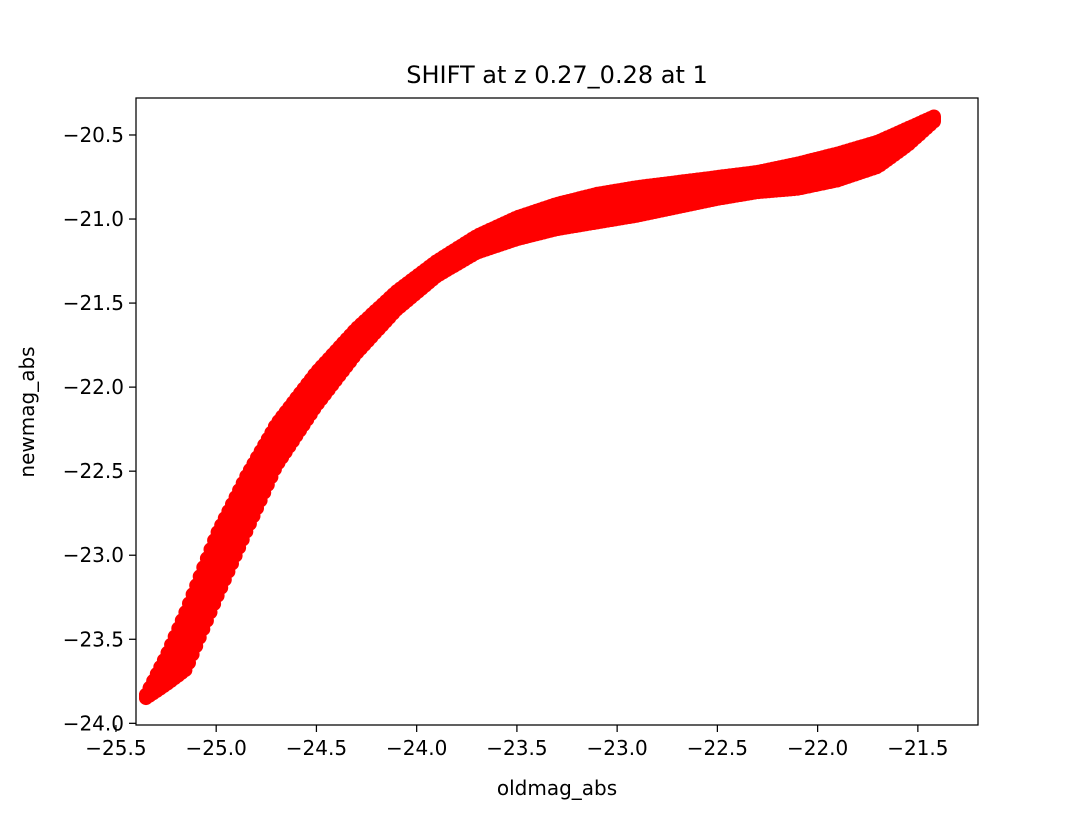 The width and height of the screenshot is (1088, 816). I want to click on x-axis-label: oldmag_abs, so click(557, 788).